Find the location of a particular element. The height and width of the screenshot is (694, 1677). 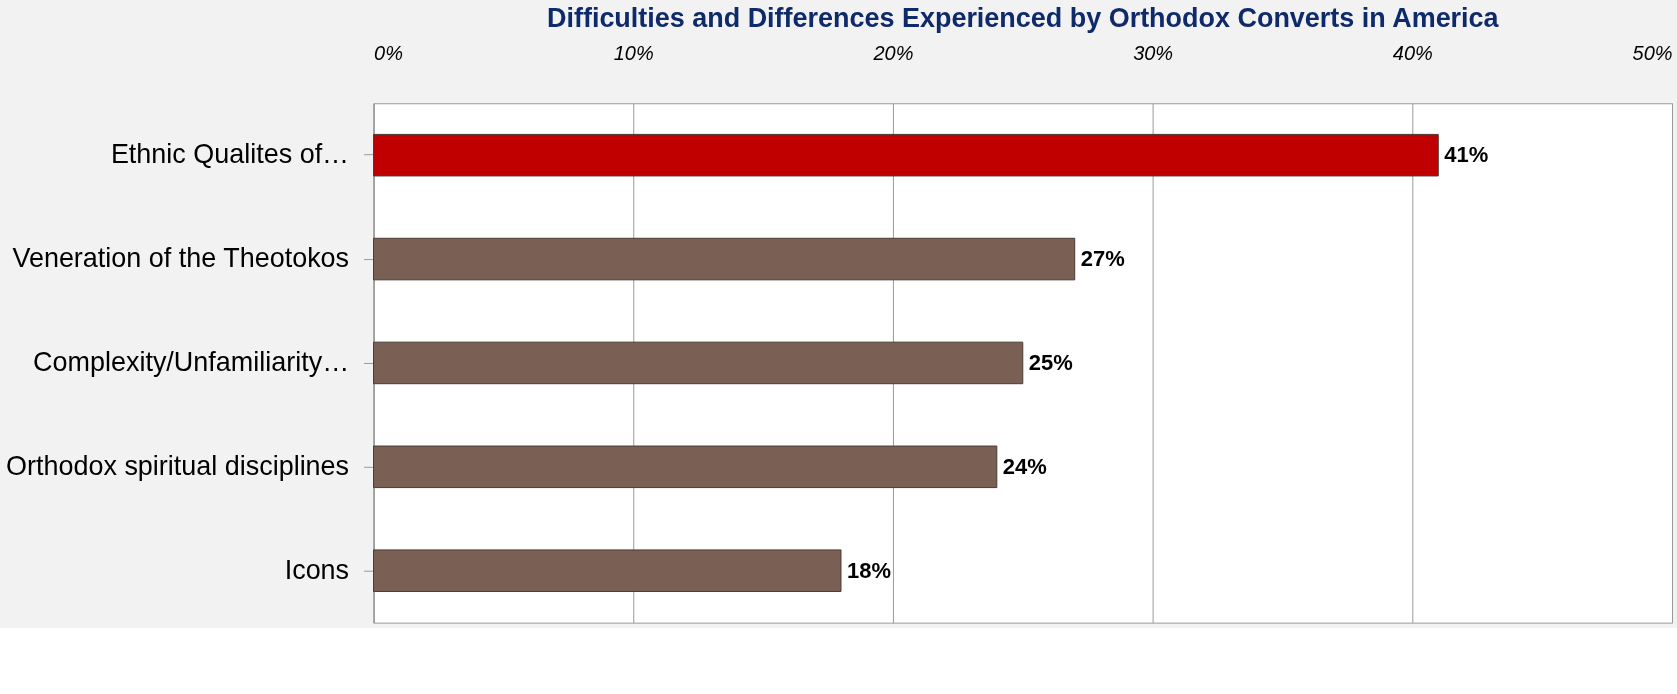

x-tick-label: 40% is located at coordinates (1412, 52).